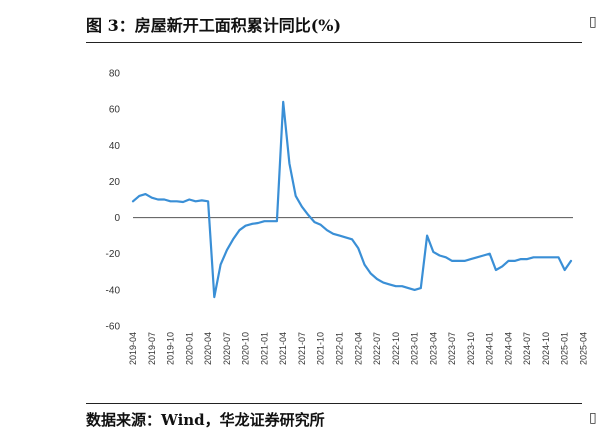 The height and width of the screenshot is (441, 599). What do you see at coordinates (471, 348) in the screenshot?
I see `x-tick-label: 2023-10` at bounding box center [471, 348].